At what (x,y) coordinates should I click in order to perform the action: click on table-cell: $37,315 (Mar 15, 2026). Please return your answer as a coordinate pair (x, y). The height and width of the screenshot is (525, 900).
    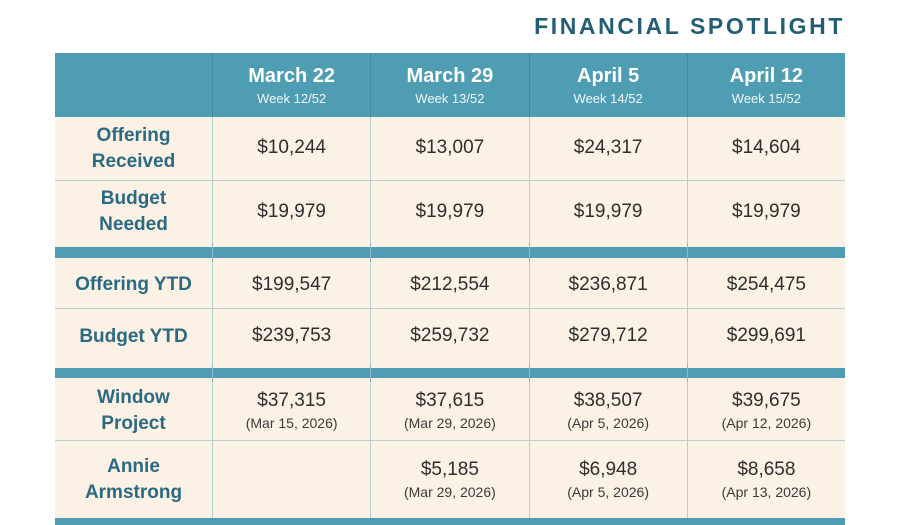
    Looking at the image, I should click on (291, 411).